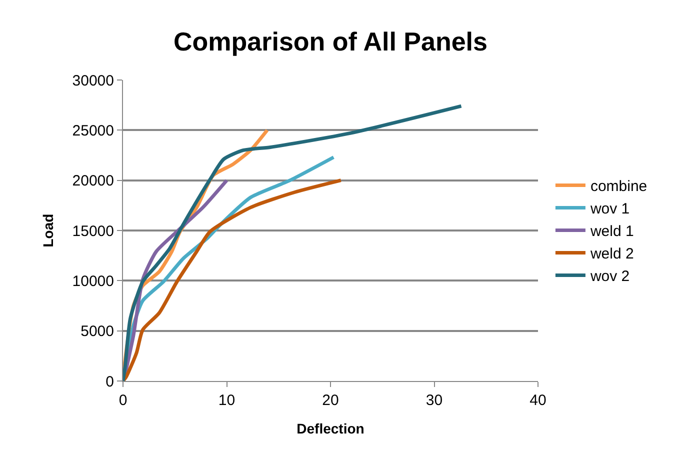 The image size is (693, 461). What do you see at coordinates (110, 381) in the screenshot?
I see `y-tick-label: 0` at bounding box center [110, 381].